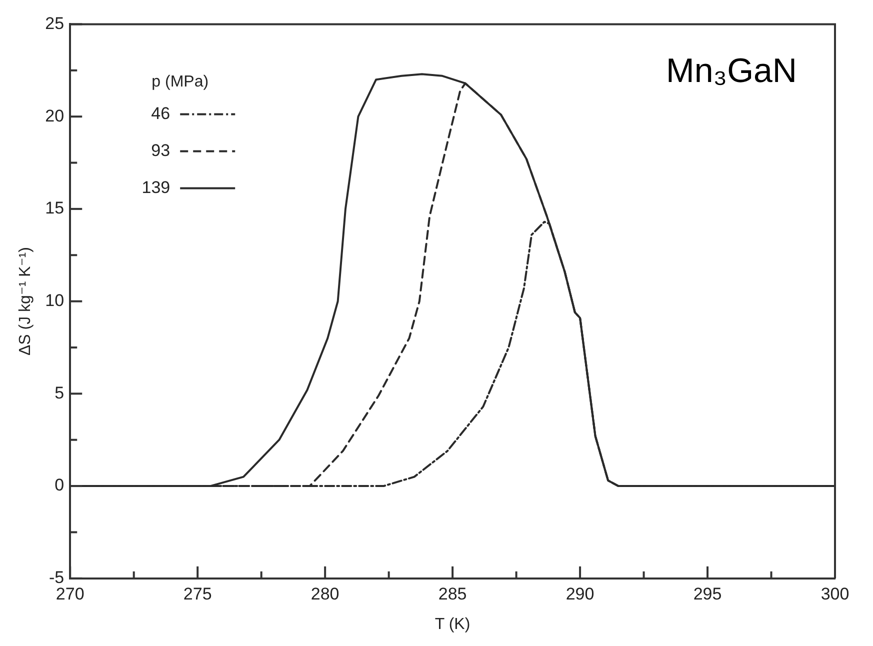 The width and height of the screenshot is (873, 646). Describe the element at coordinates (156, 187) in the screenshot. I see `legend-label: 139` at that location.